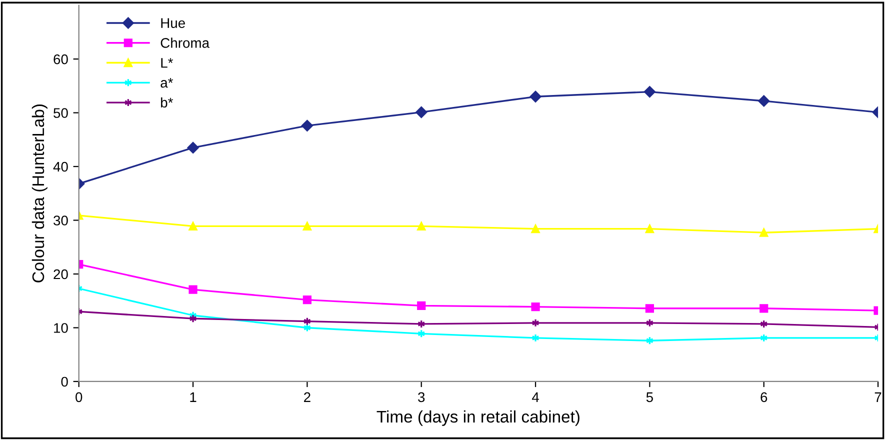  I want to click on y-tick-label: 0, so click(64, 381).